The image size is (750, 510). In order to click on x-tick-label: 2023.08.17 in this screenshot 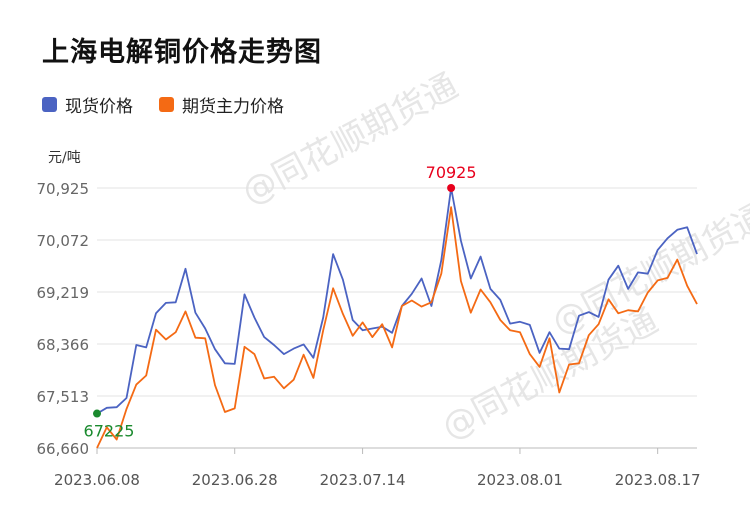, I will do `click(658, 480)`.